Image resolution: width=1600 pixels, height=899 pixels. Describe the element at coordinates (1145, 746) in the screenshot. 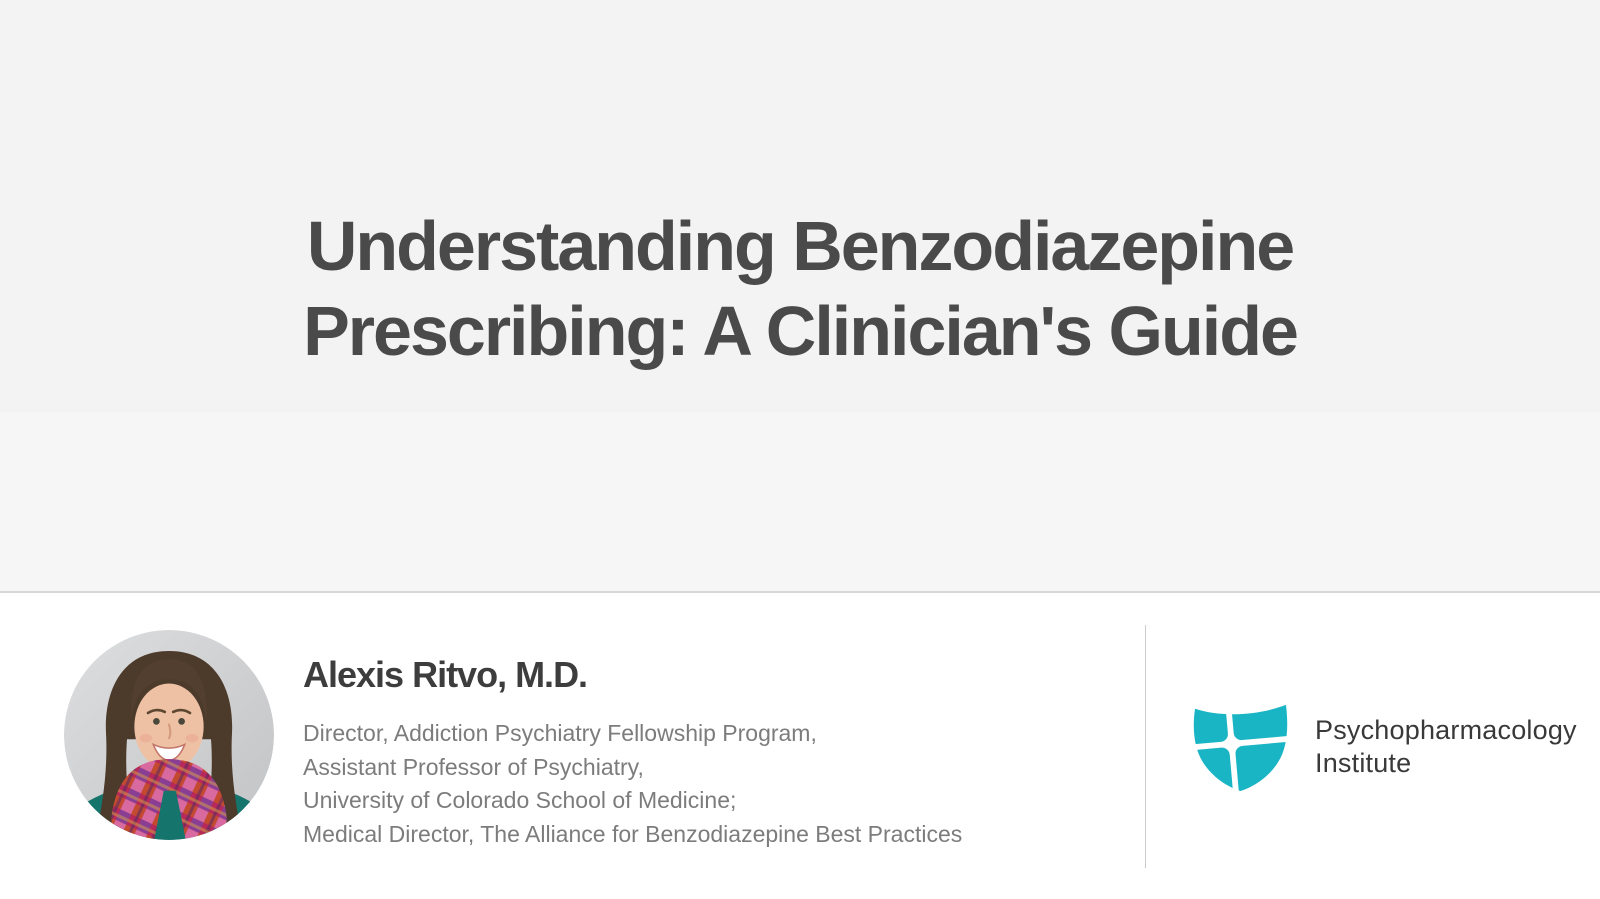

I see `vertical-divider` at that location.